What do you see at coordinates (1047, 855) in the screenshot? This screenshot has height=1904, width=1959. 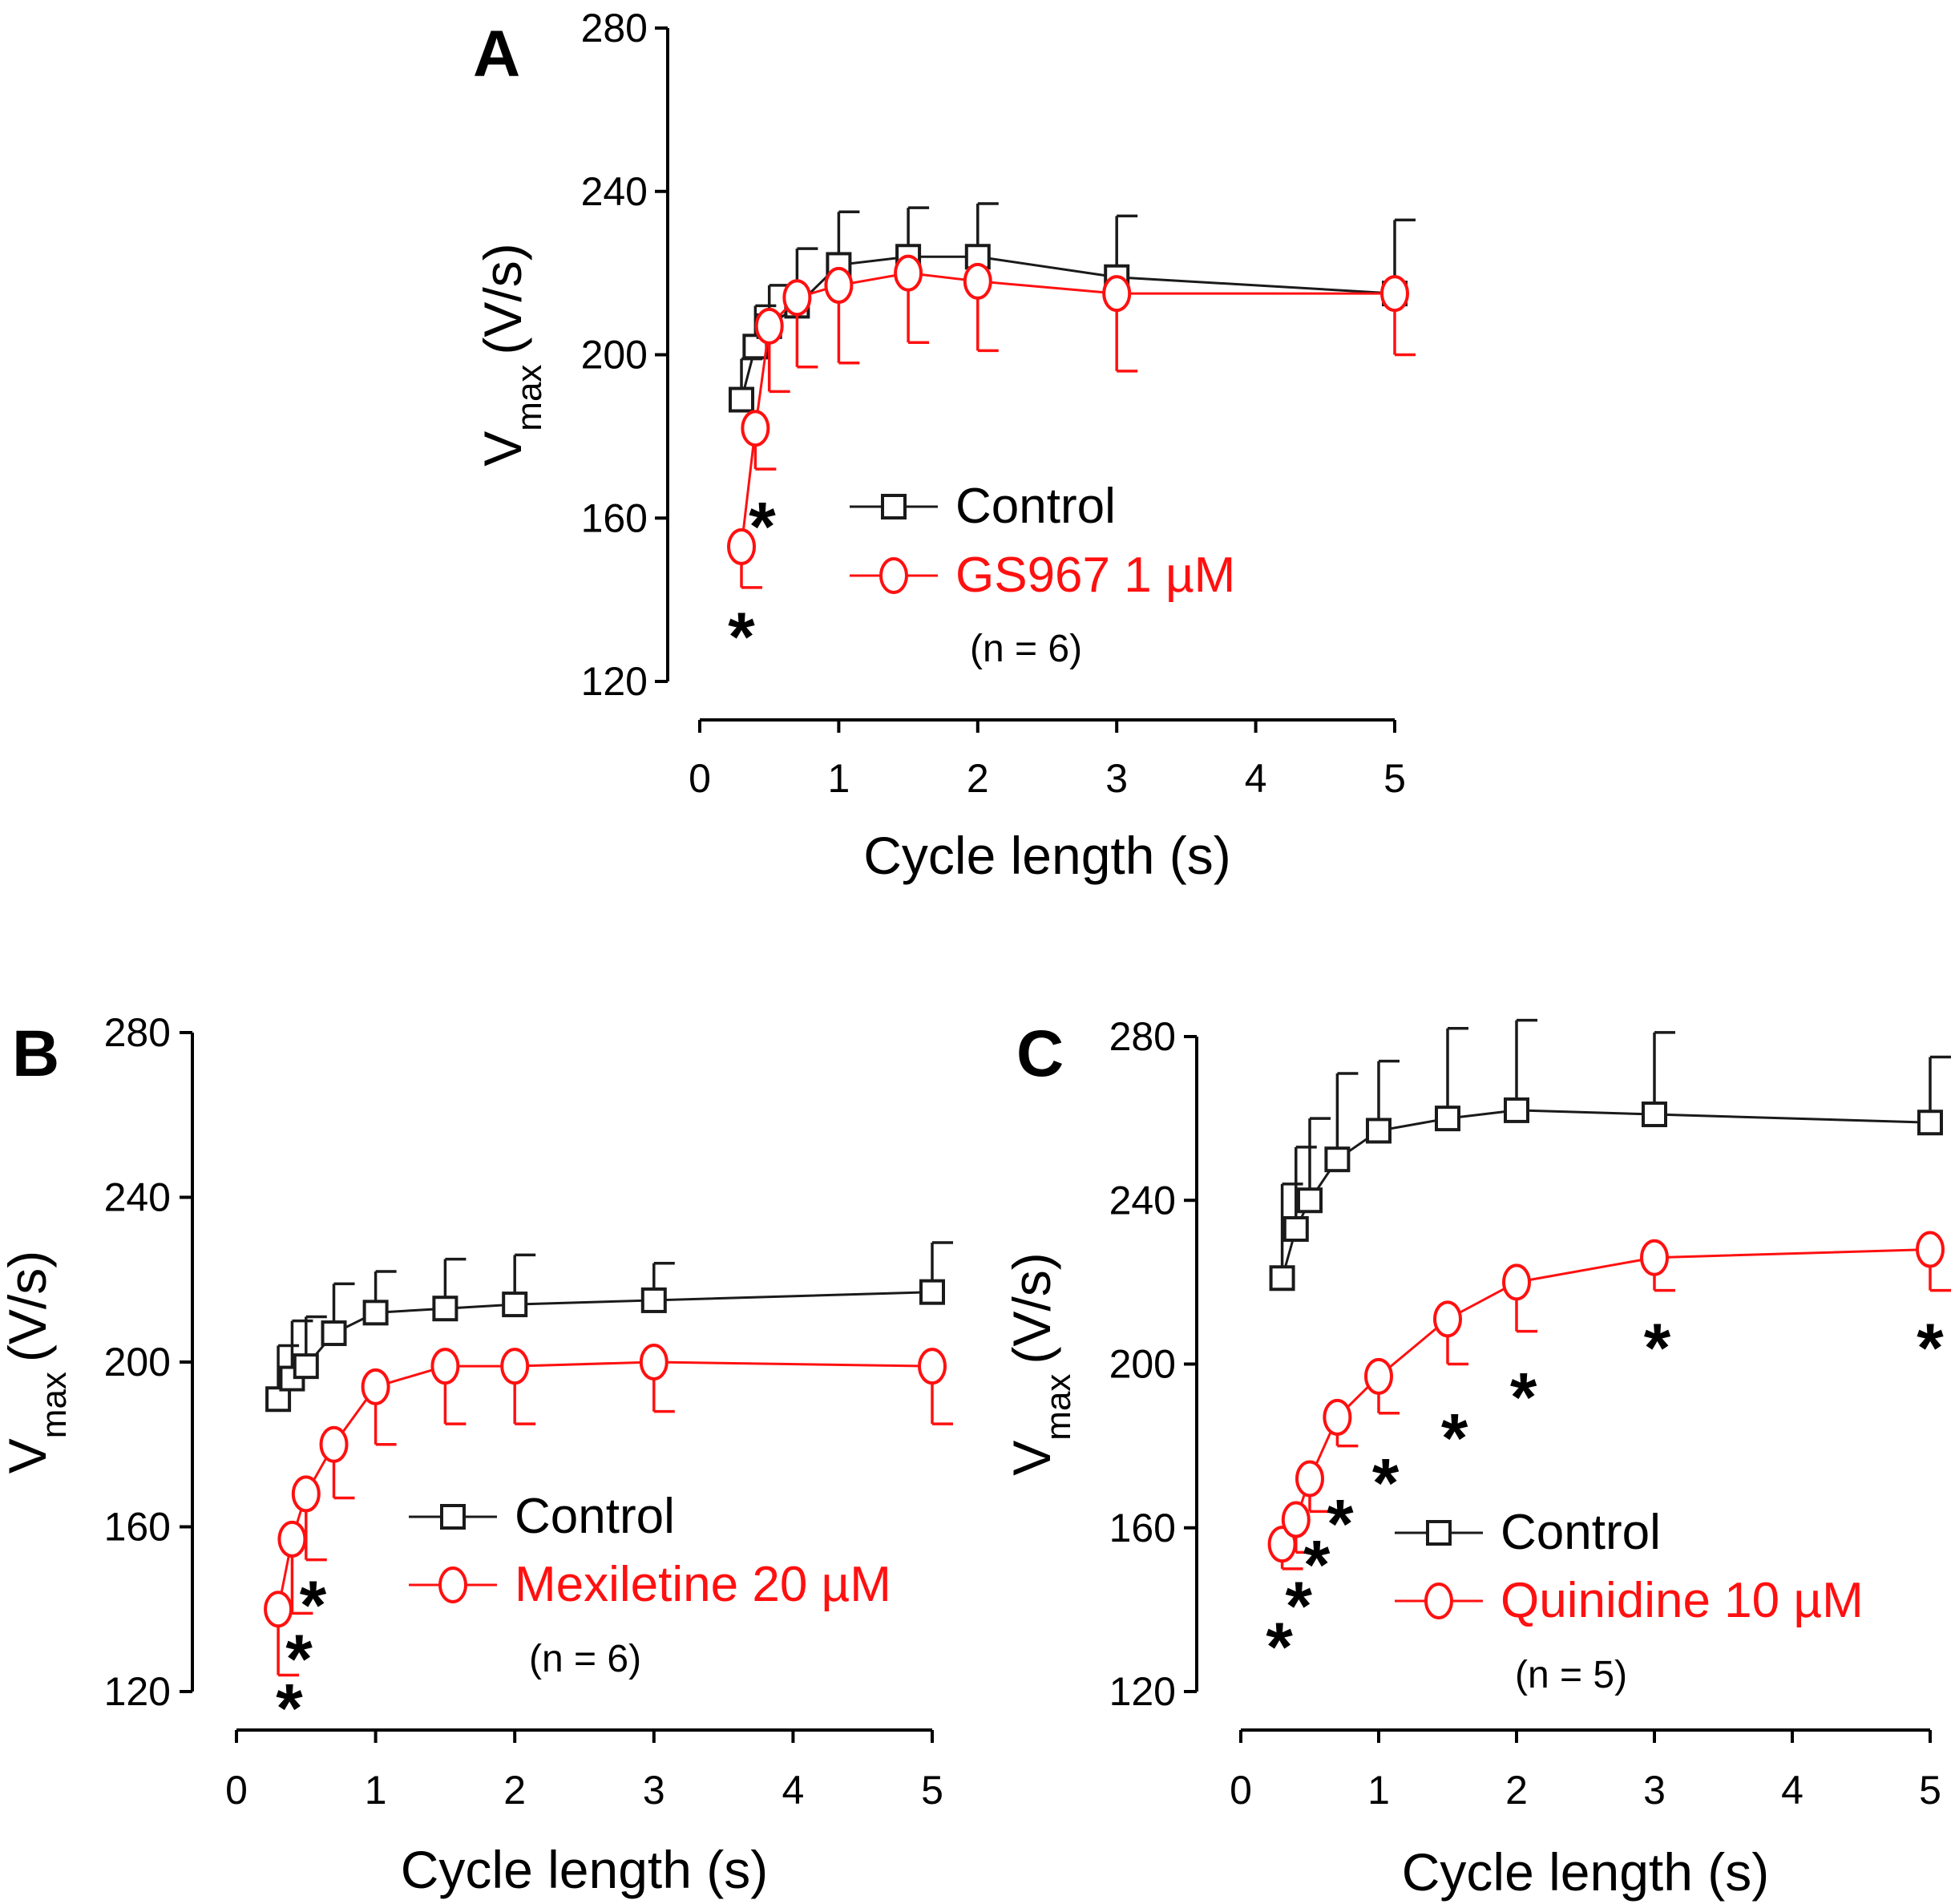 I see `x-axis-label-a: Cycle length (s)` at bounding box center [1047, 855].